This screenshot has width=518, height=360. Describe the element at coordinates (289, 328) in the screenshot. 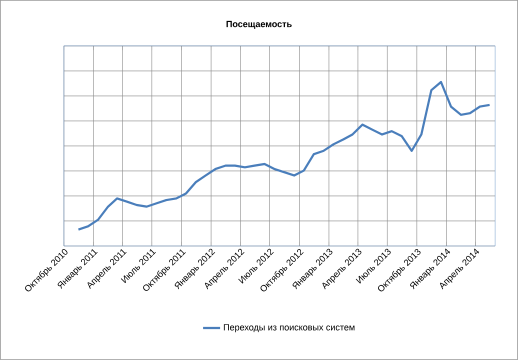

I see `legend-label: Переходы из поисковых систем` at that location.